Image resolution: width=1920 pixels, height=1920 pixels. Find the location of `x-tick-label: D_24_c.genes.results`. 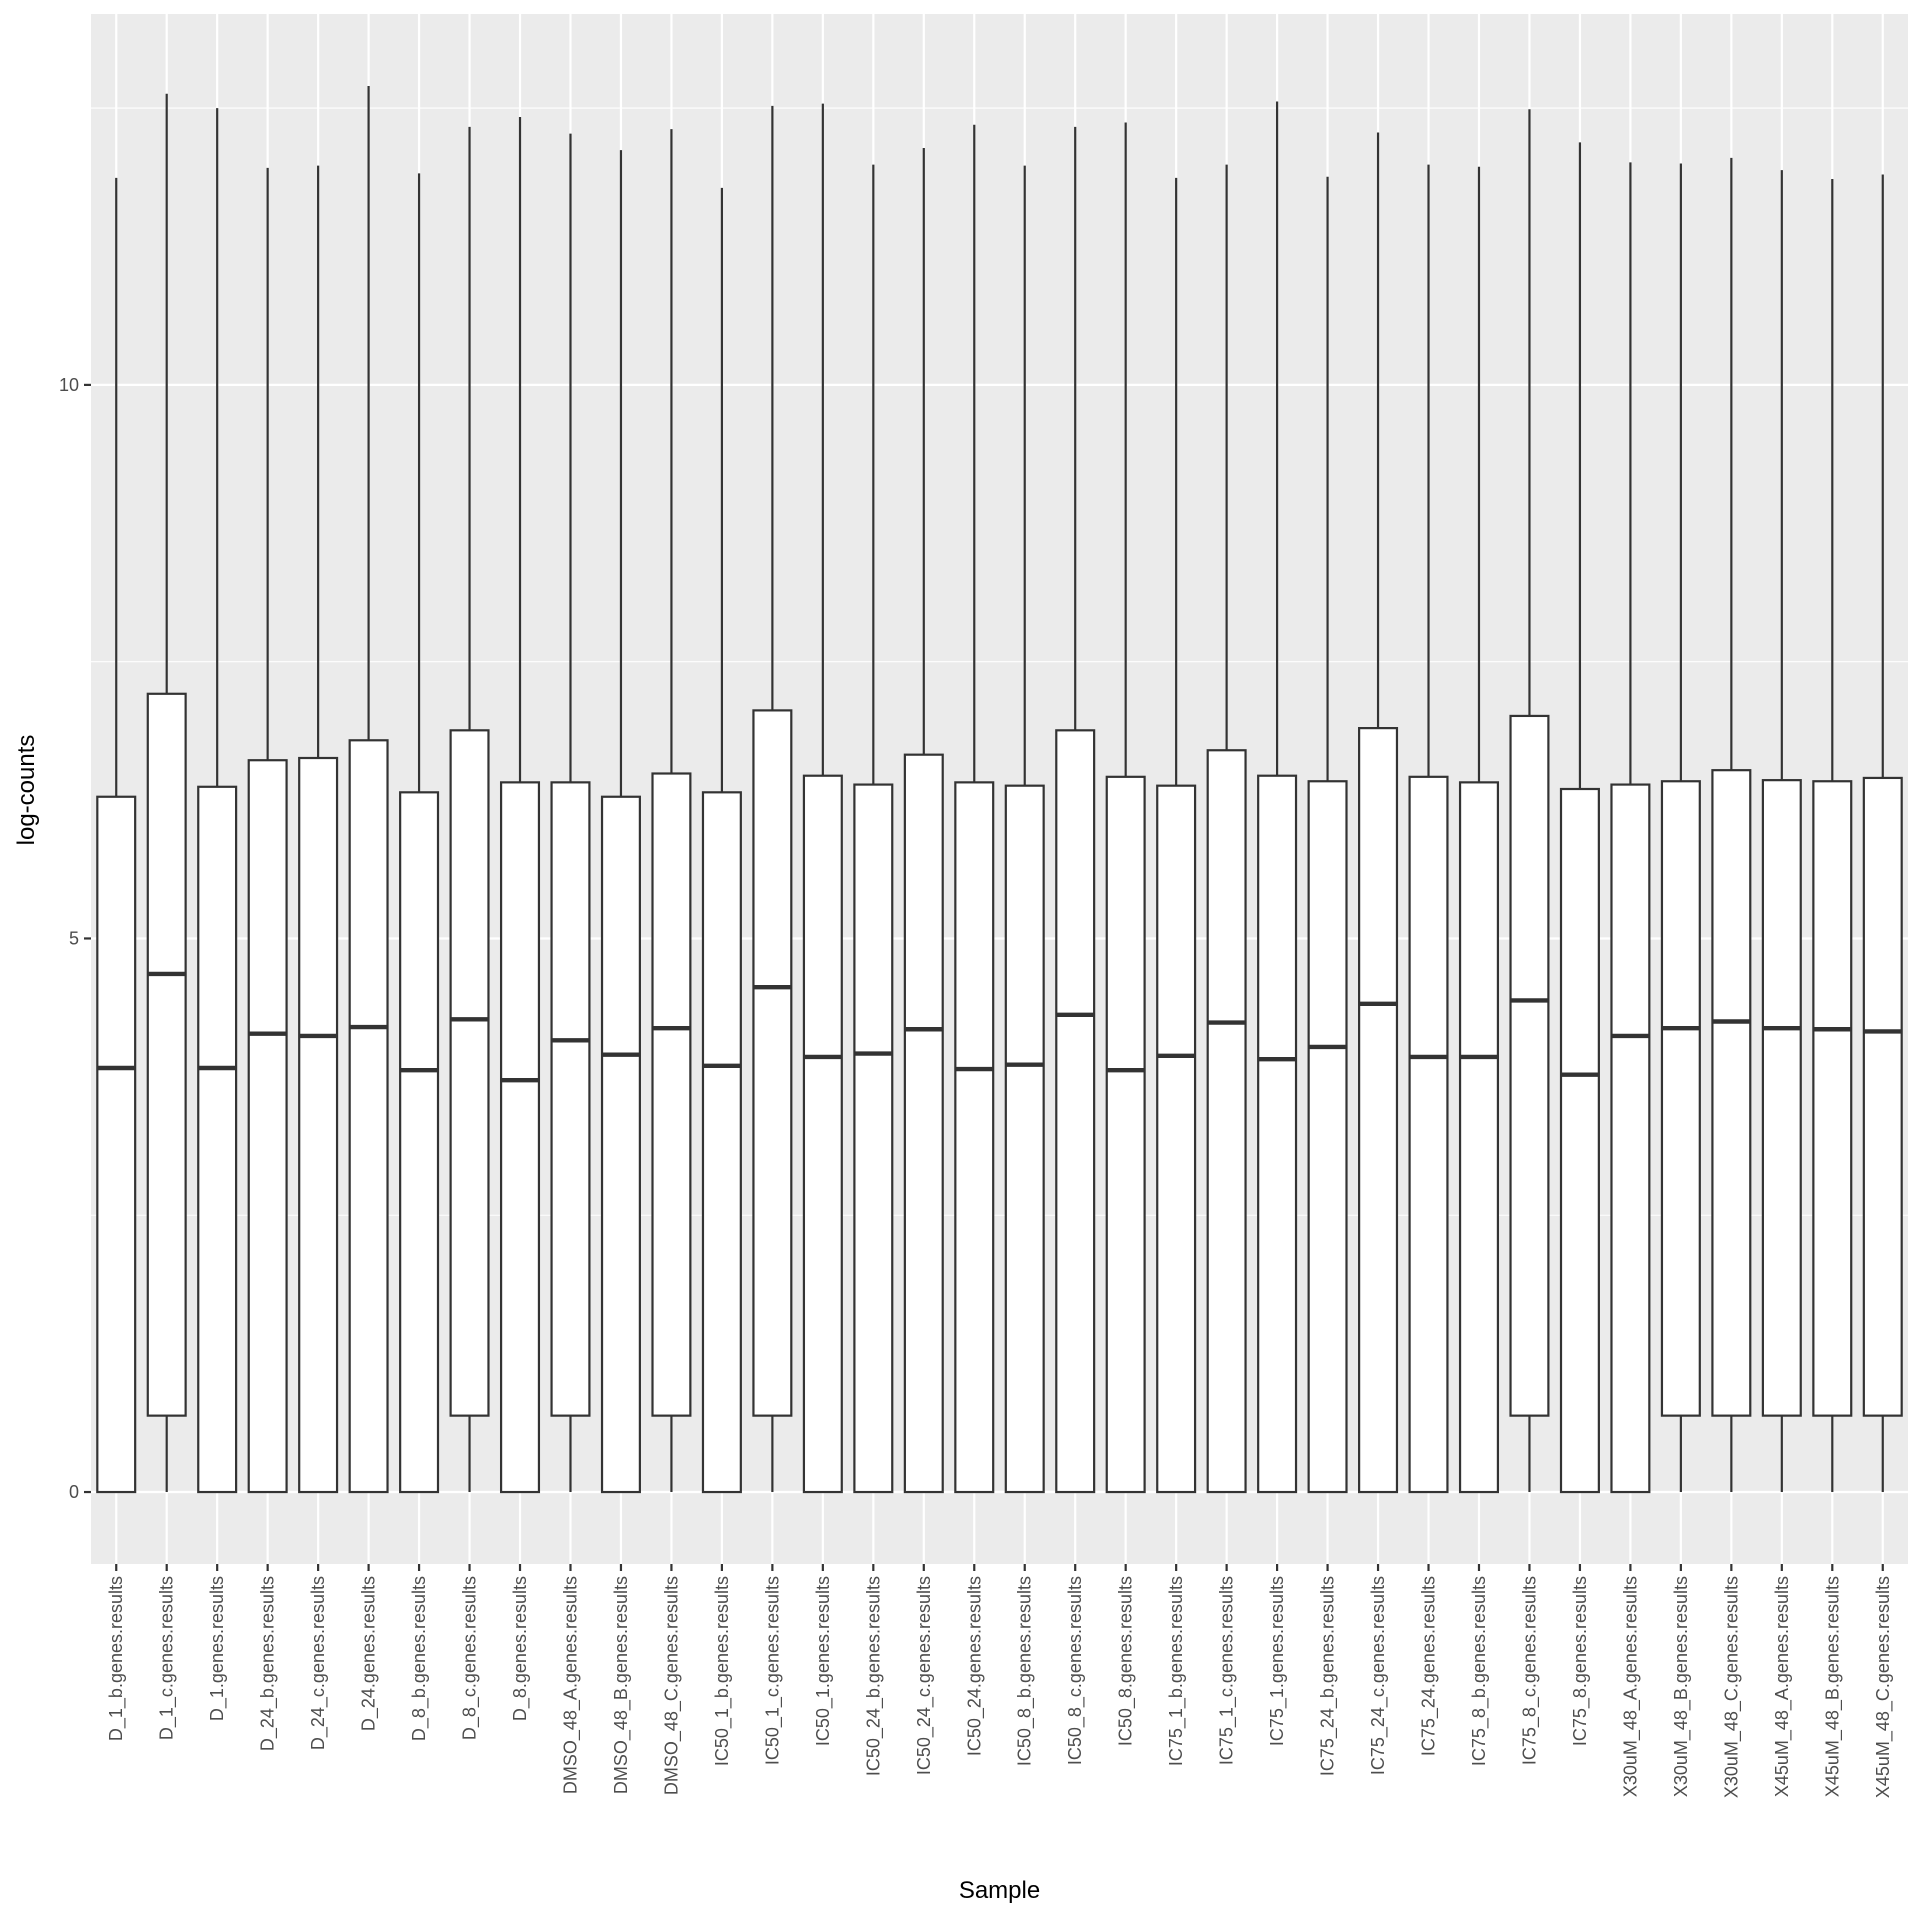

x-tick-label: D_24_c.genes.results is located at coordinates (318, 1663).